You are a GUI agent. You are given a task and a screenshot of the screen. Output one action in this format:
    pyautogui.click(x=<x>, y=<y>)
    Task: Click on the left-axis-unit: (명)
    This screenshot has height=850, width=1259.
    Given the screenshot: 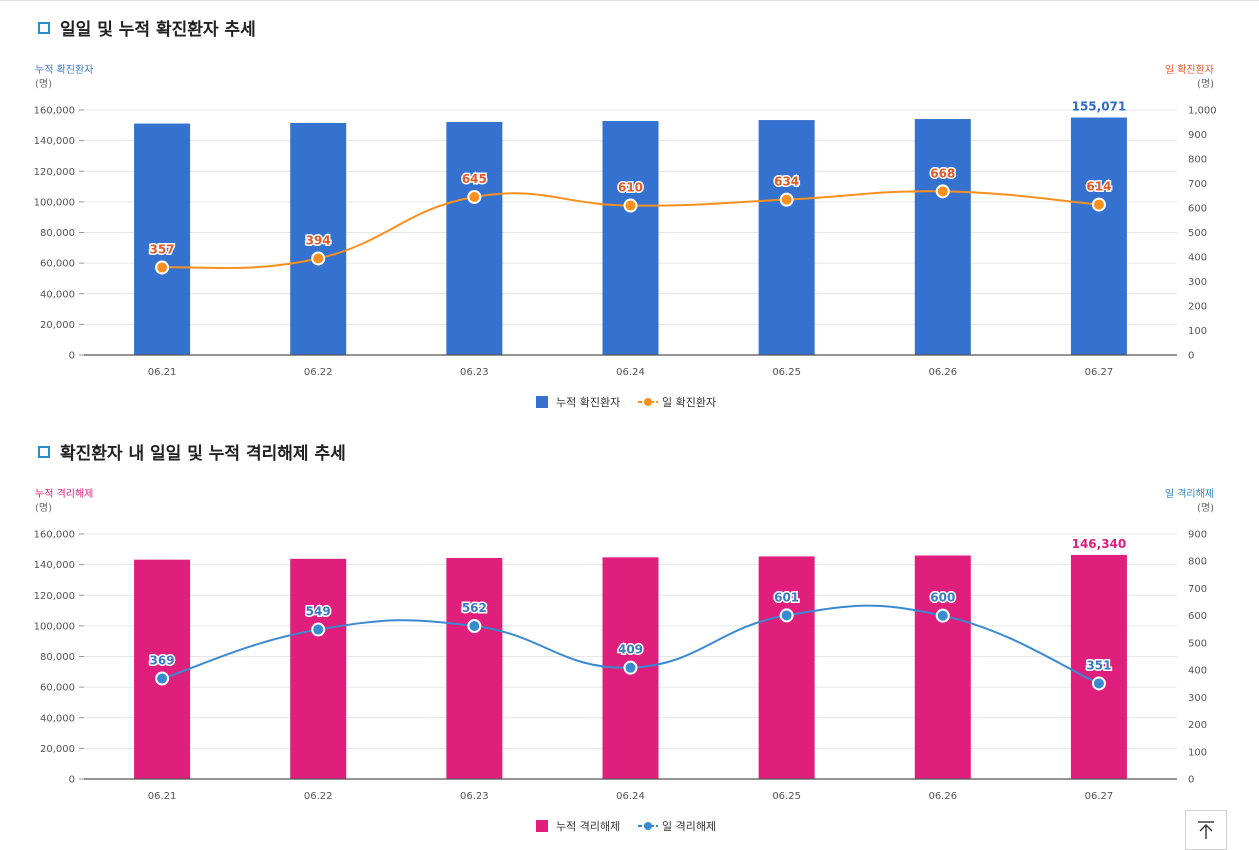 What is the action you would take?
    pyautogui.click(x=43, y=508)
    